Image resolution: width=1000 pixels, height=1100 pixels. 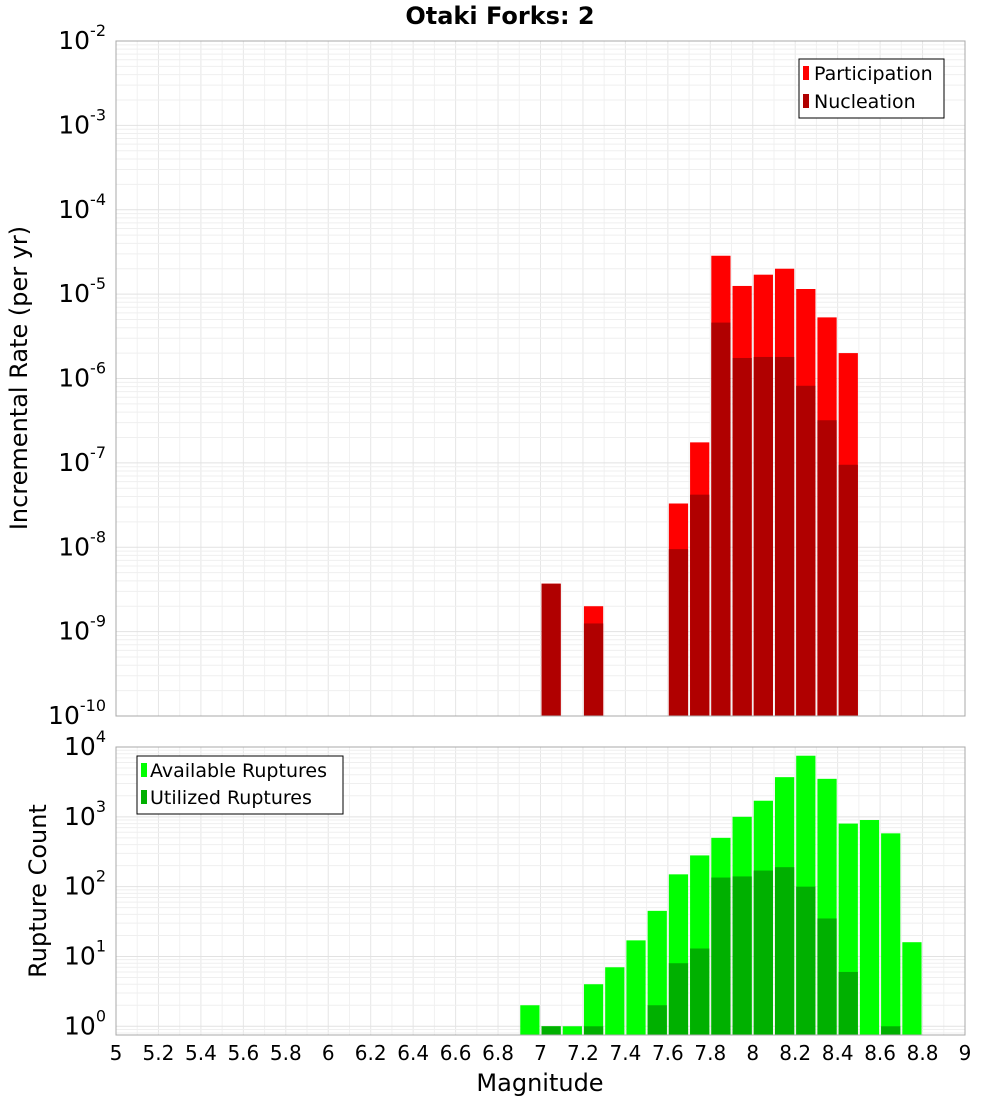 I want to click on top-y-axis-label: Incremental Rate (per yr), so click(x=19, y=378).